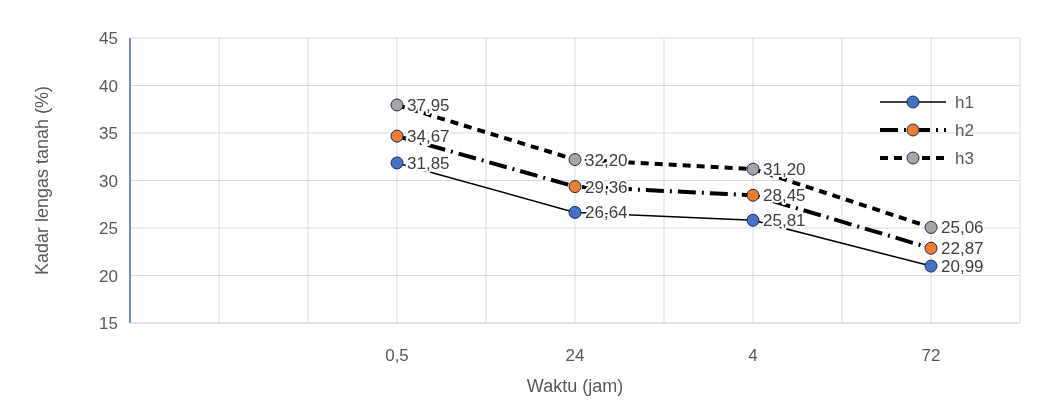 This screenshot has width=1059, height=401. I want to click on x-tick-label: 0,5, so click(397, 355).